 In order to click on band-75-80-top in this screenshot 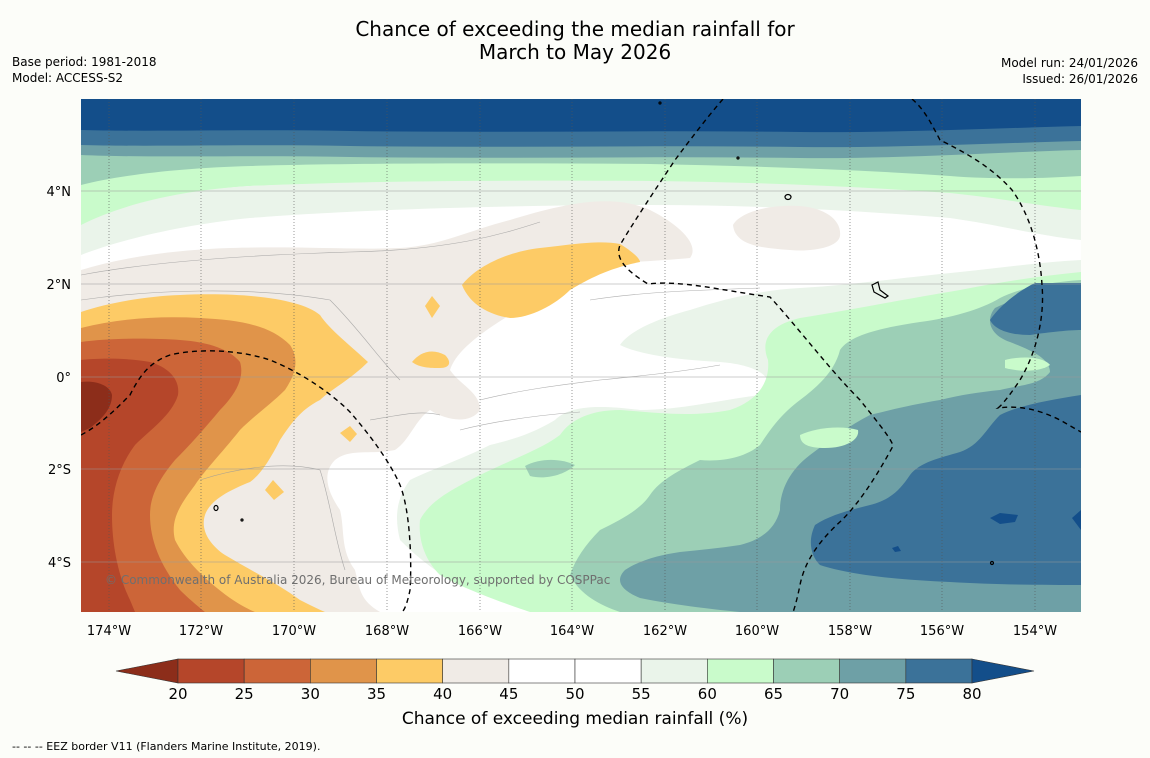, I will do `click(581, 139)`.